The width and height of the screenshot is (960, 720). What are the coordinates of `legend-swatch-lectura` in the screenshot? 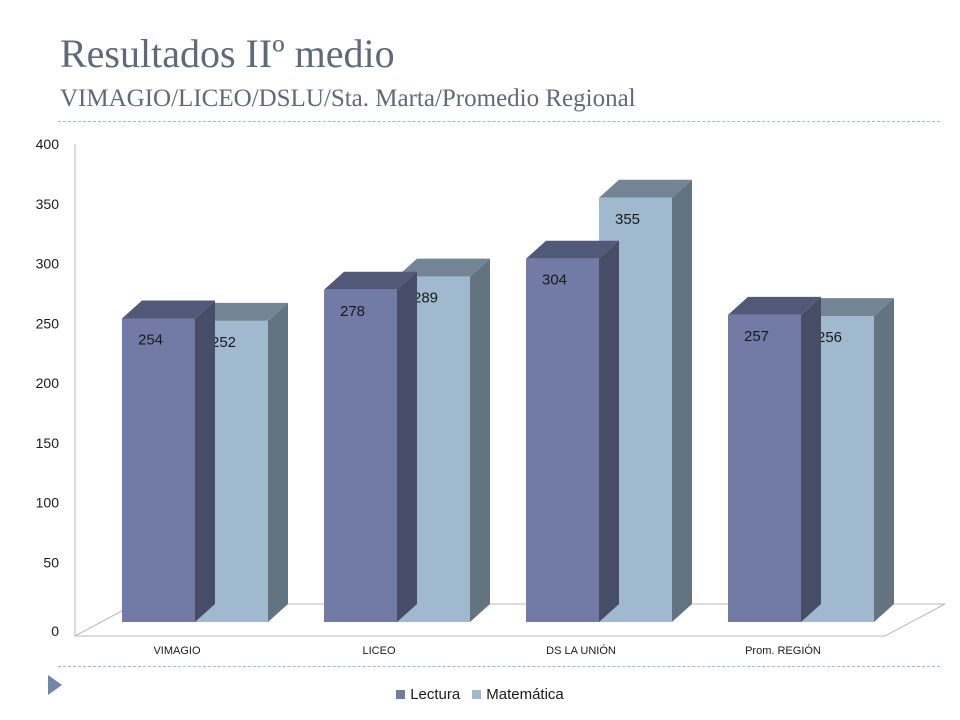 It's located at (401, 694).